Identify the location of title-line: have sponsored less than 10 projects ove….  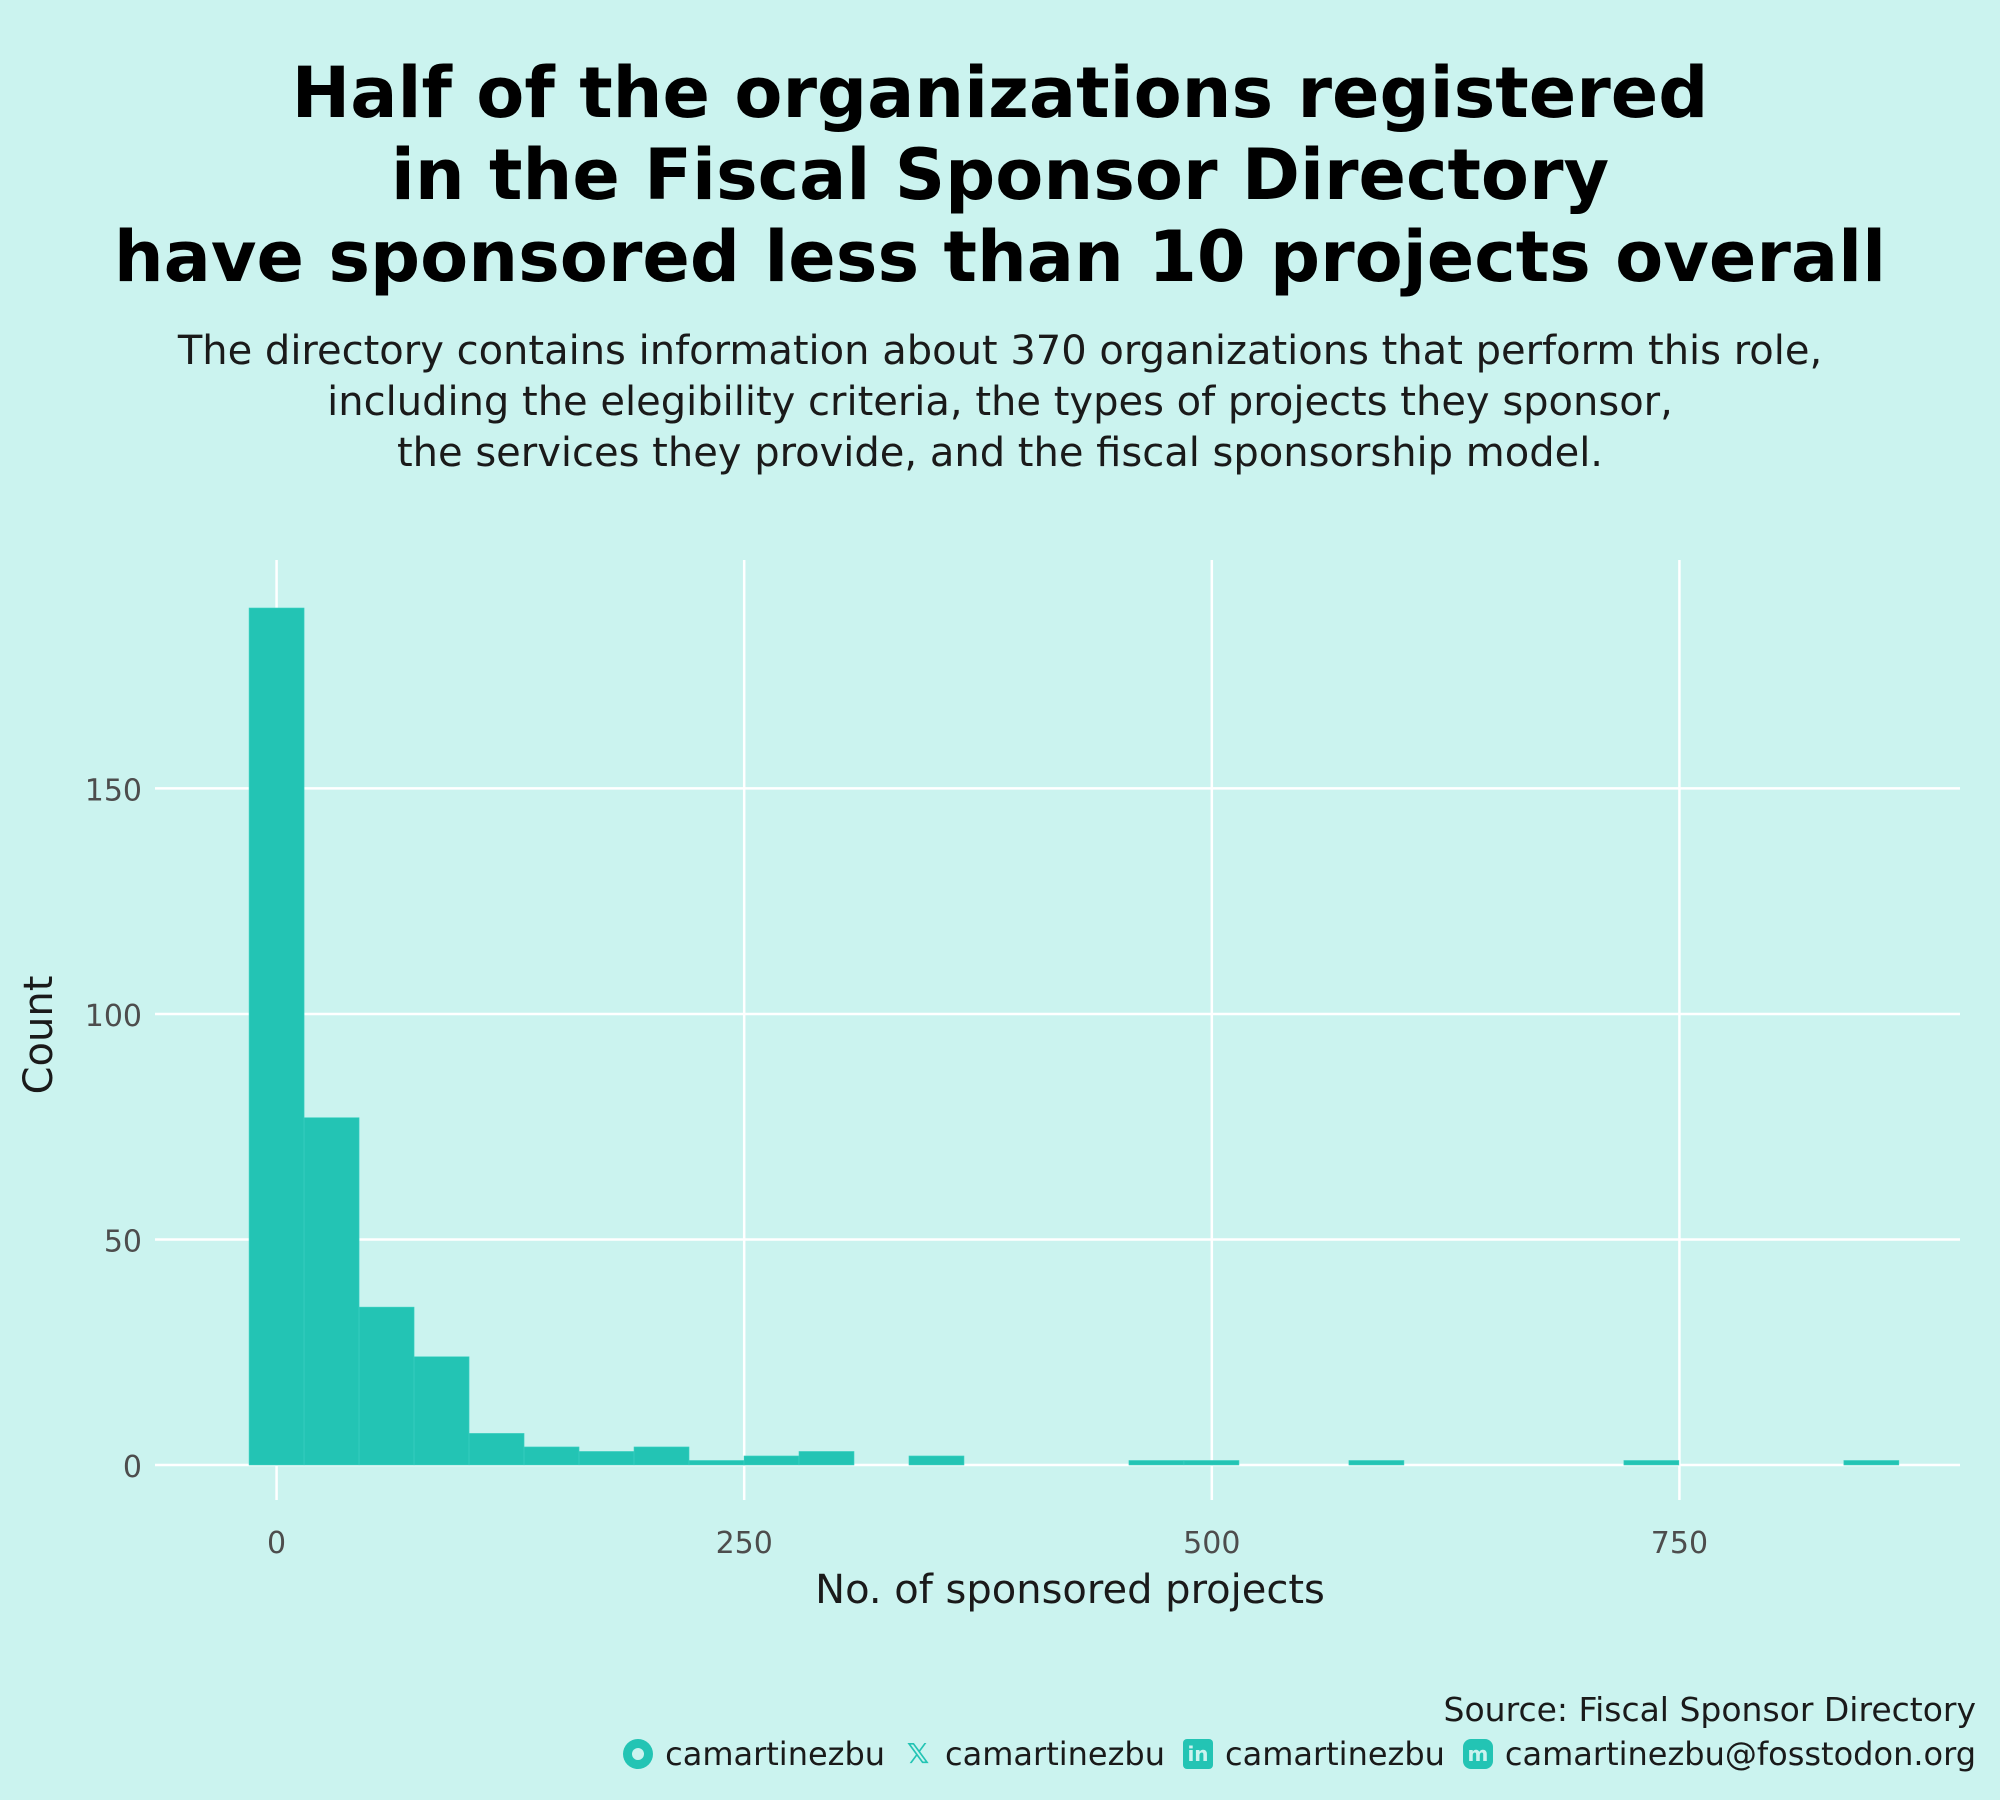
(1000, 257).